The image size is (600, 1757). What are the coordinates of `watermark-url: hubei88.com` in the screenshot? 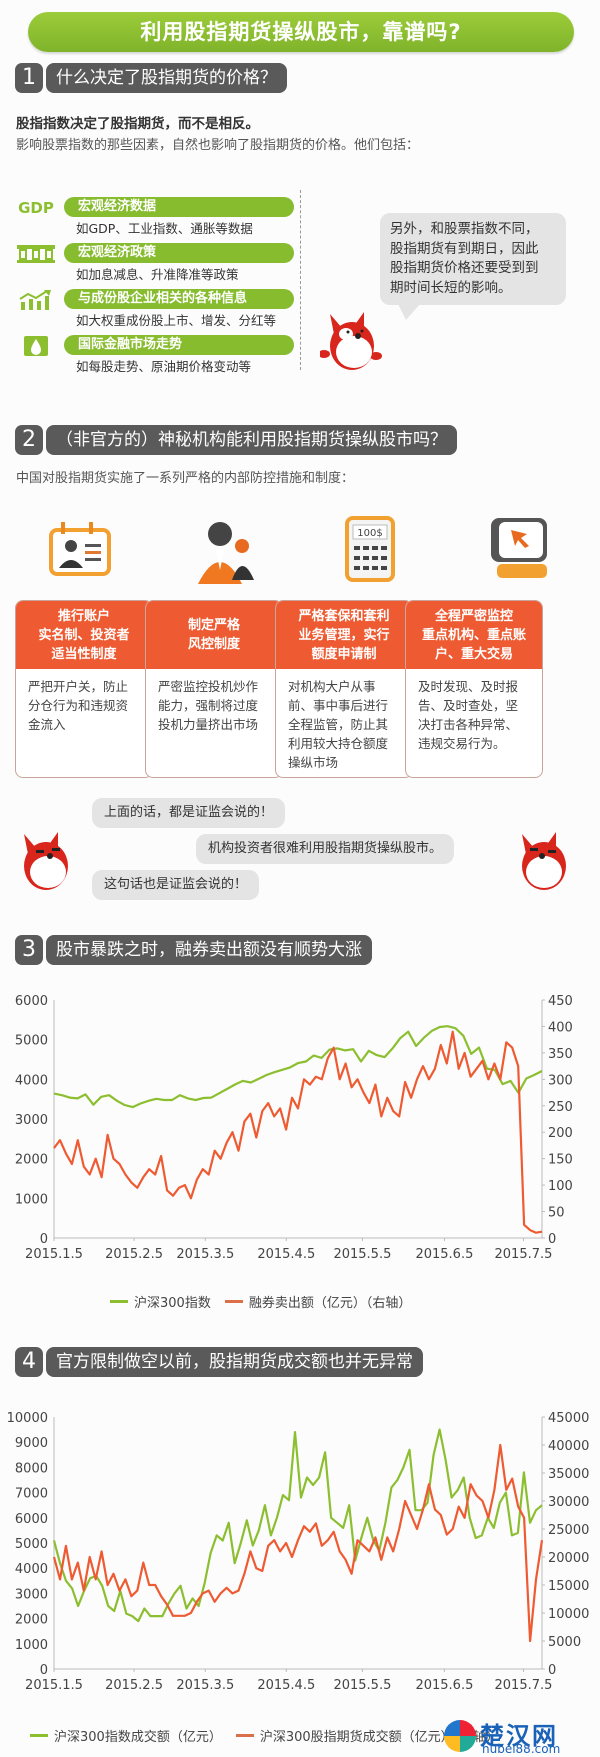 It's located at (521, 1749).